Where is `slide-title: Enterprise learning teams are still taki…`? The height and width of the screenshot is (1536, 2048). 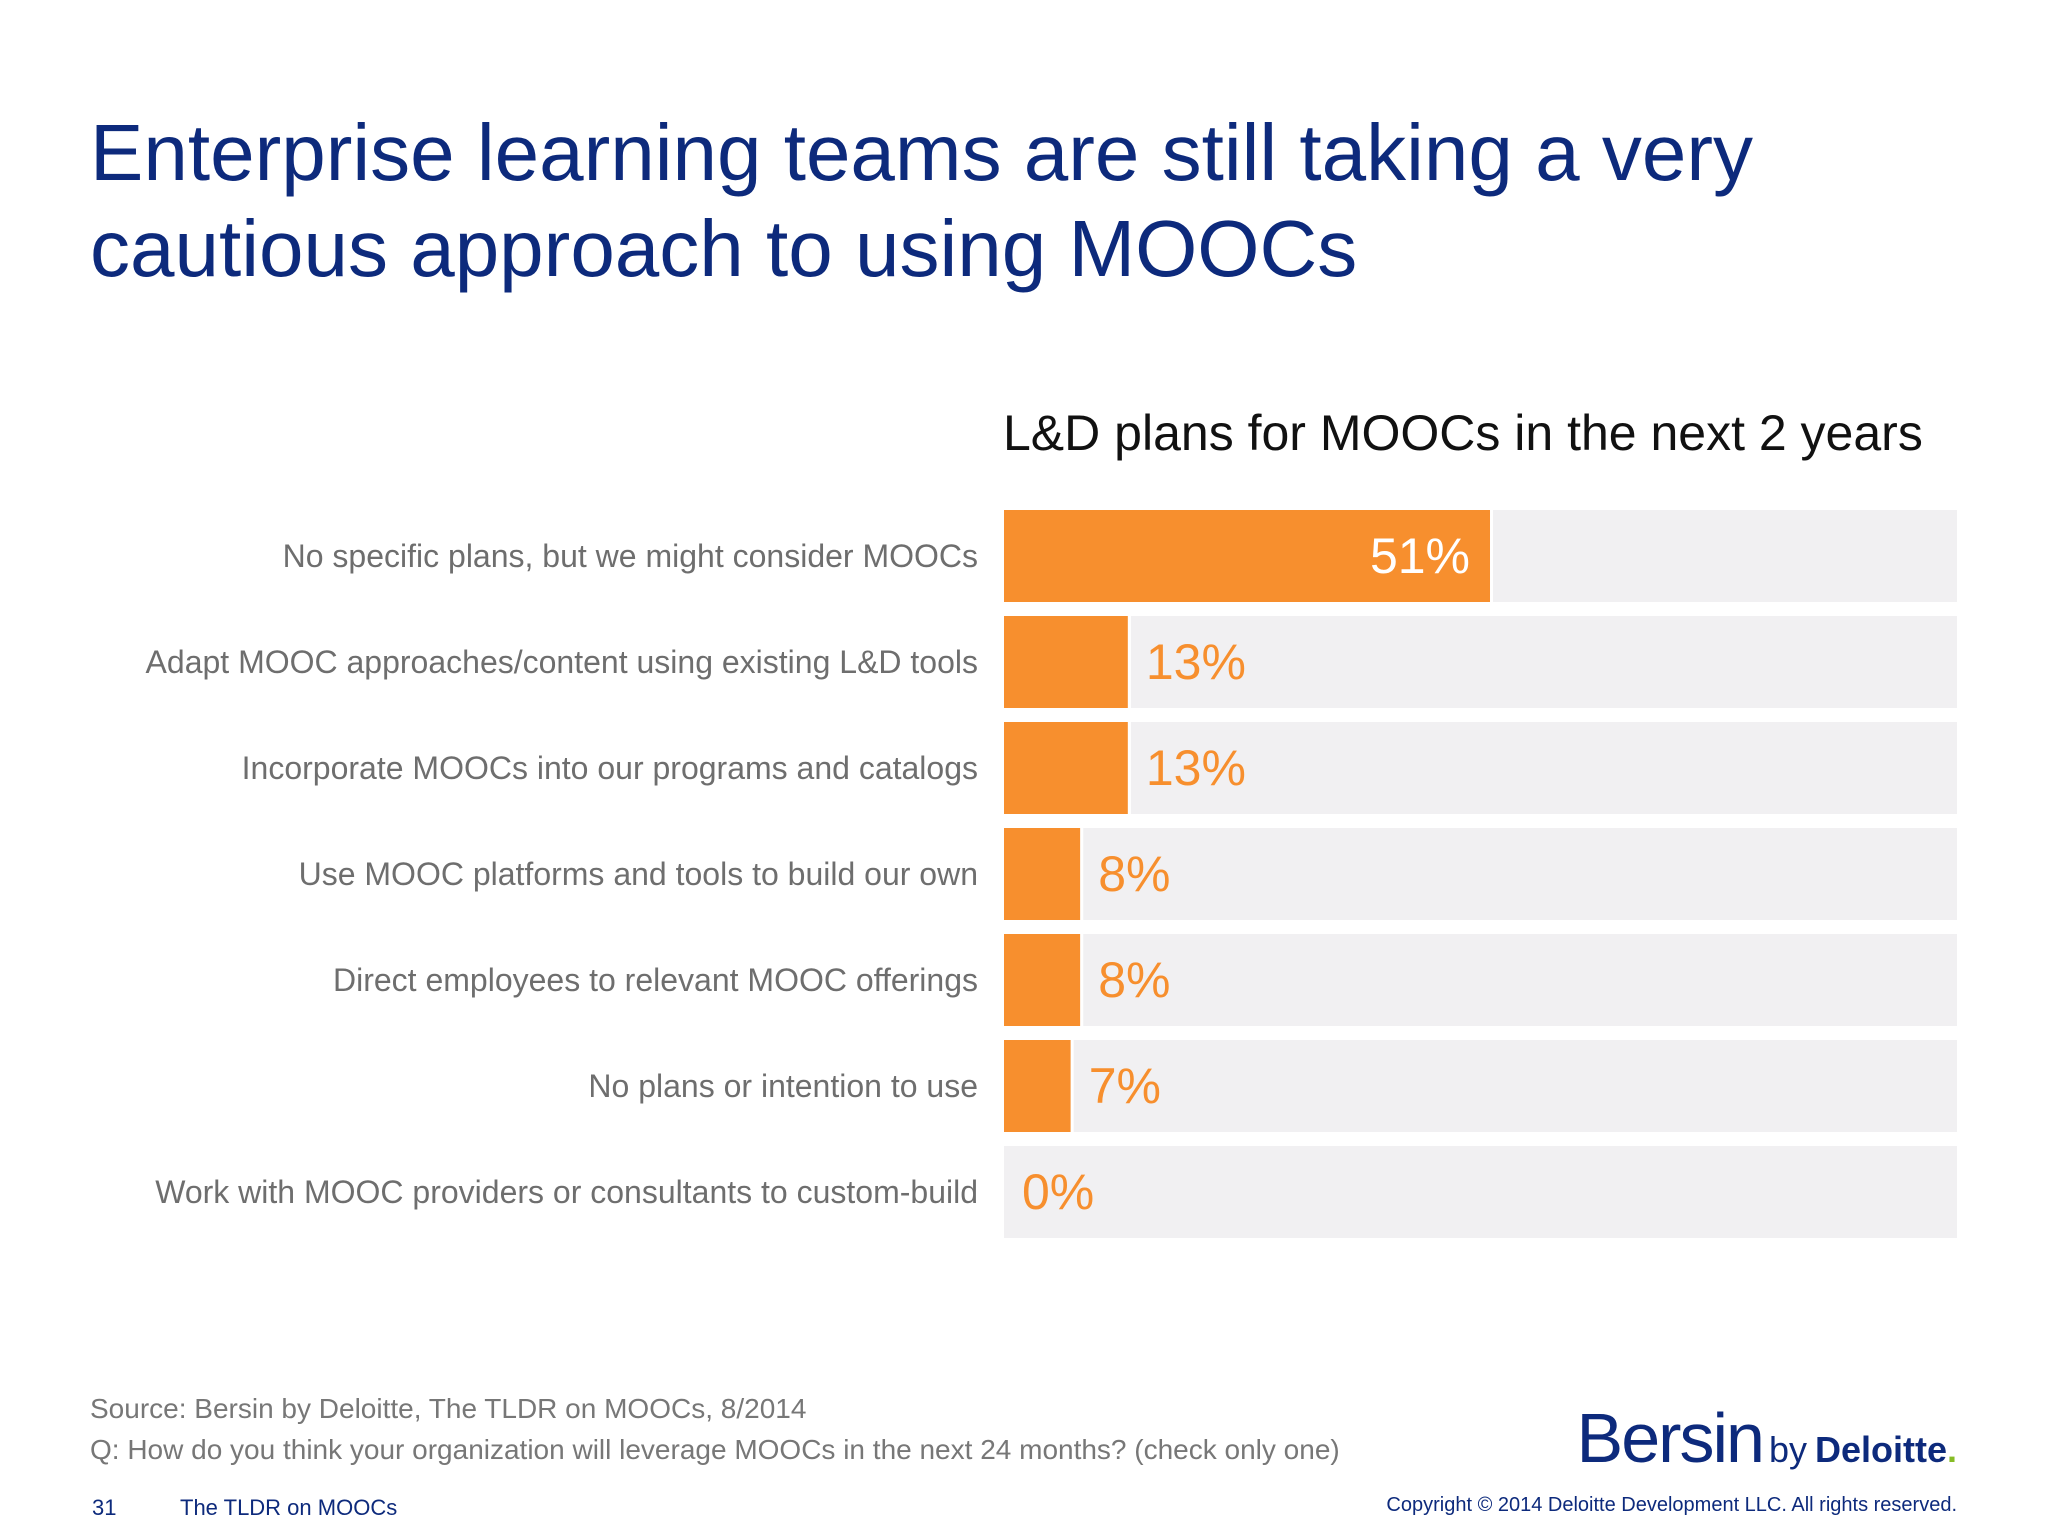 slide-title: Enterprise learning teams are still taki… is located at coordinates (921, 200).